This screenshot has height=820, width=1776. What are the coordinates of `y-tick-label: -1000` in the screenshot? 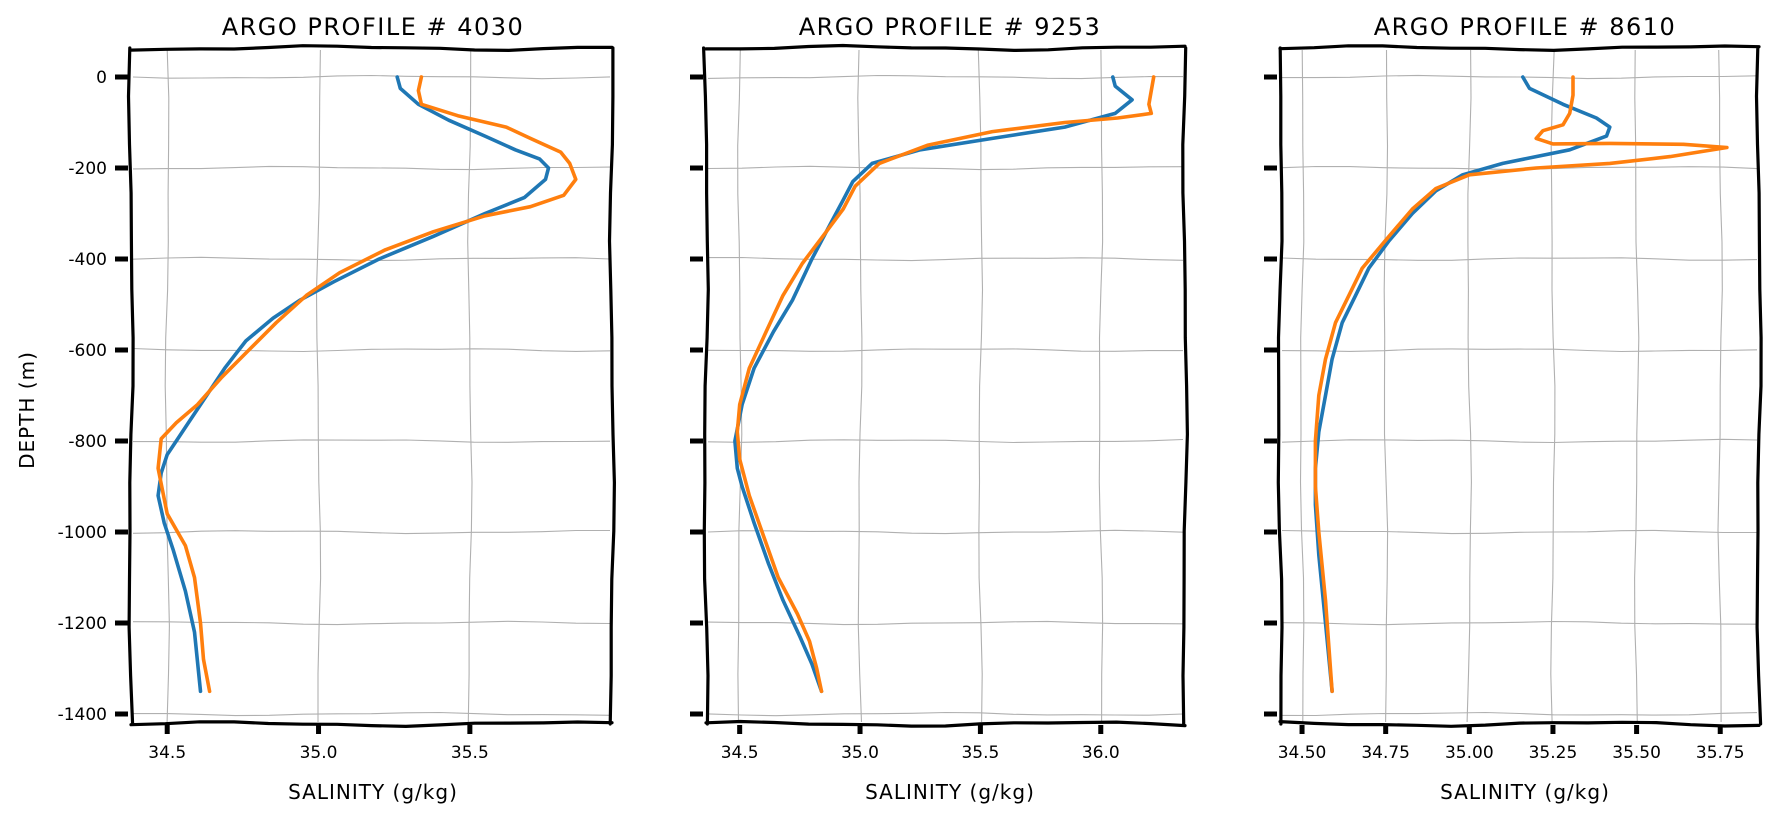 It's located at (82, 533).